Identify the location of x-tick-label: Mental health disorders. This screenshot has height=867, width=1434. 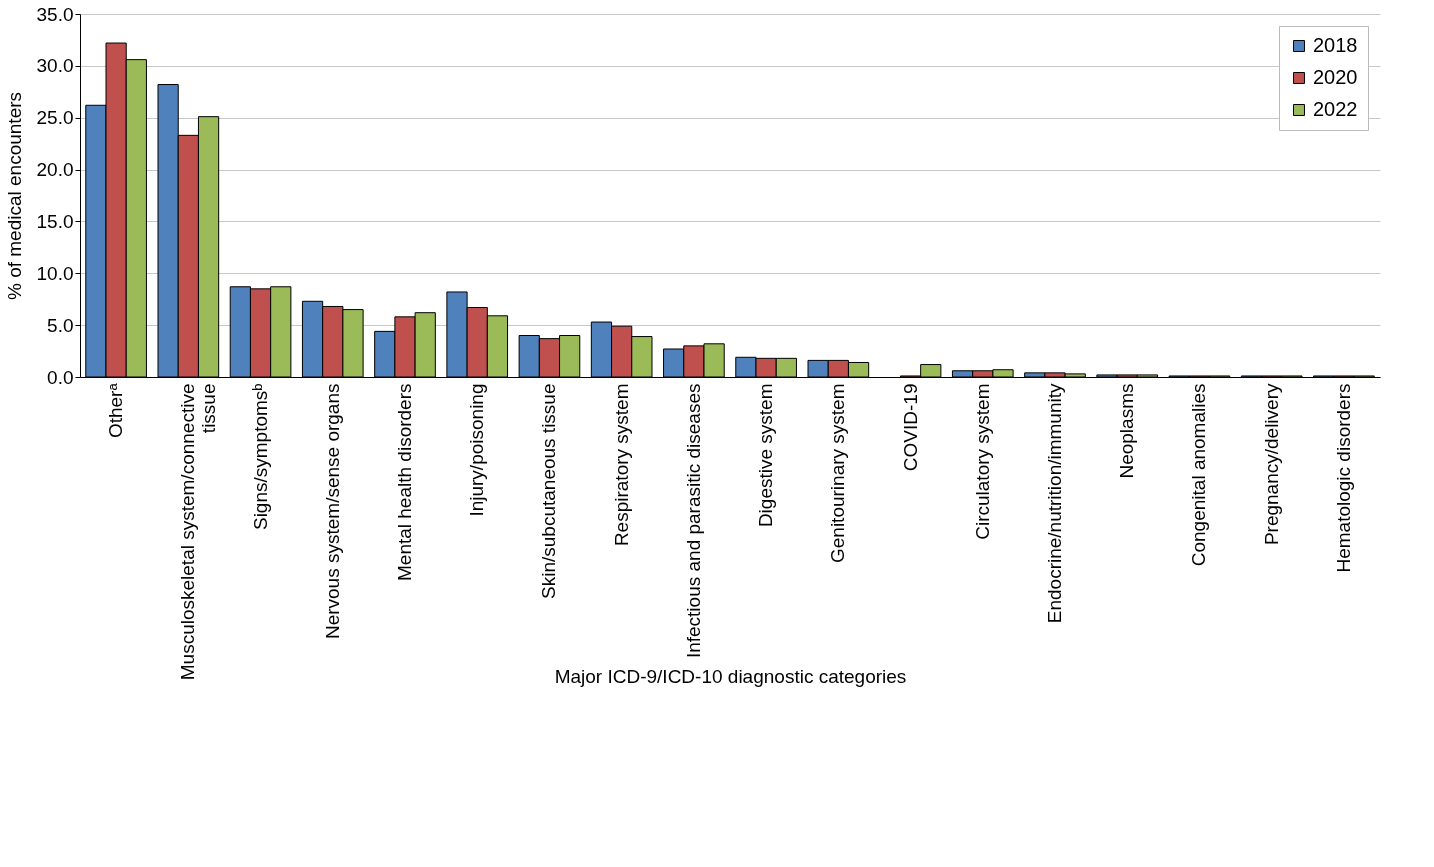
(404, 482).